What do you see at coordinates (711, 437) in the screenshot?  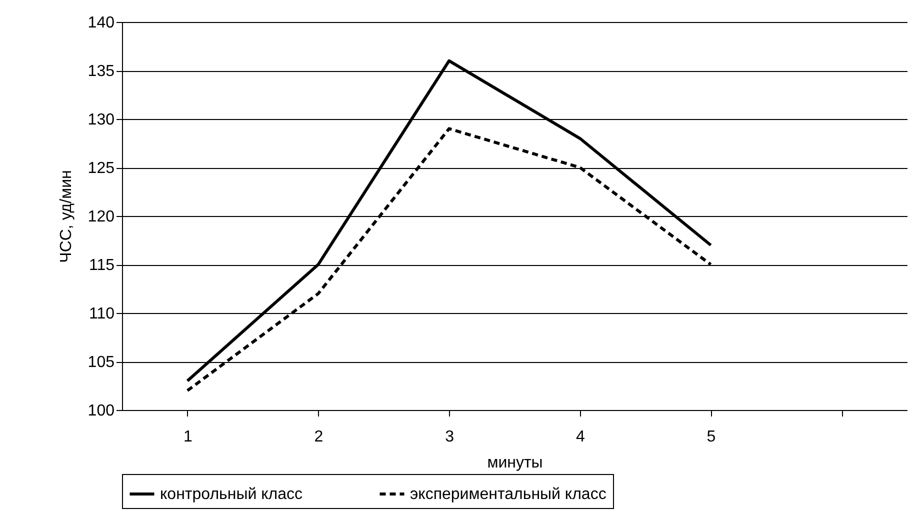 I see `x-tick-label: 5` at bounding box center [711, 437].